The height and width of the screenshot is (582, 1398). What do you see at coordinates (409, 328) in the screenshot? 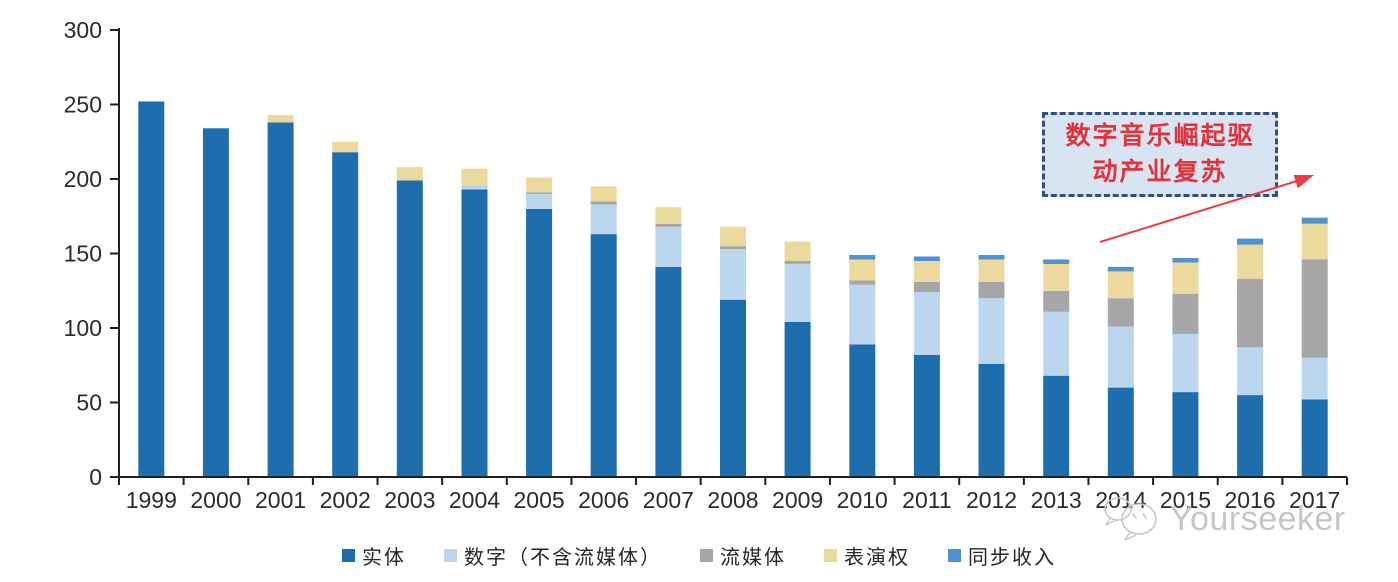
I see `bar-segment-physical-2003` at bounding box center [409, 328].